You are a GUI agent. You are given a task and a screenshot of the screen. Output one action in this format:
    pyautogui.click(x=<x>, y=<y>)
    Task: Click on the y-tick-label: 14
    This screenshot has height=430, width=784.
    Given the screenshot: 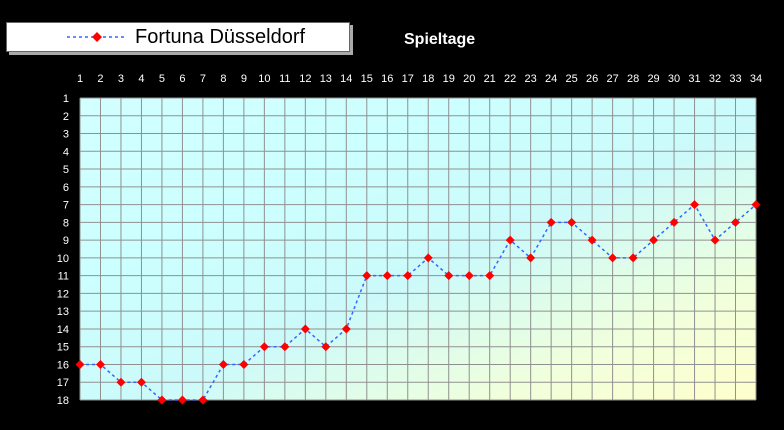 What is the action you would take?
    pyautogui.click(x=63, y=330)
    